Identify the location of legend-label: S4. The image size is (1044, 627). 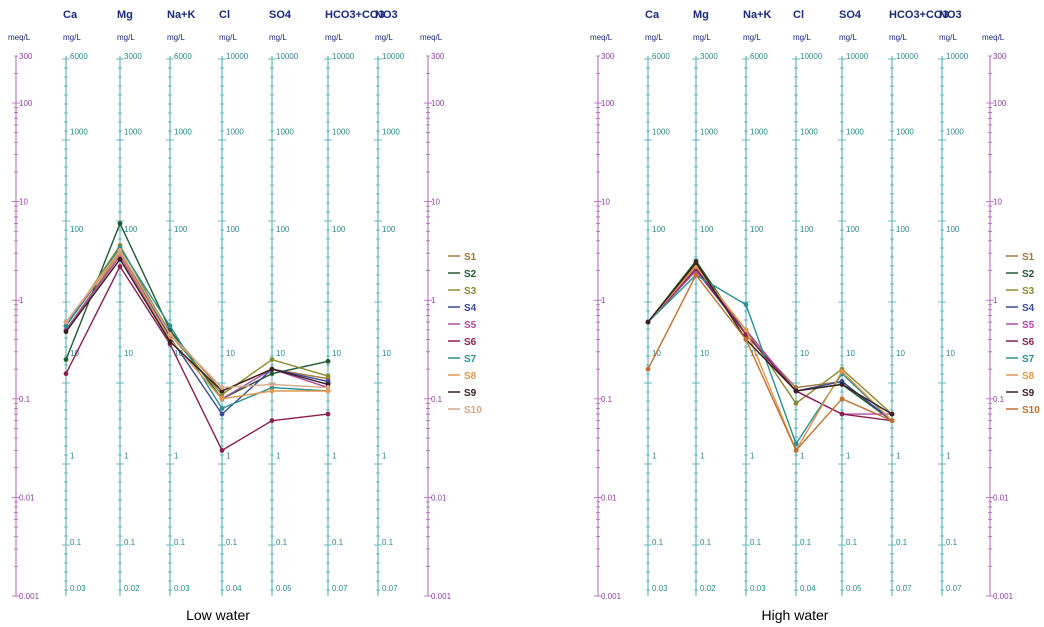
(470, 308).